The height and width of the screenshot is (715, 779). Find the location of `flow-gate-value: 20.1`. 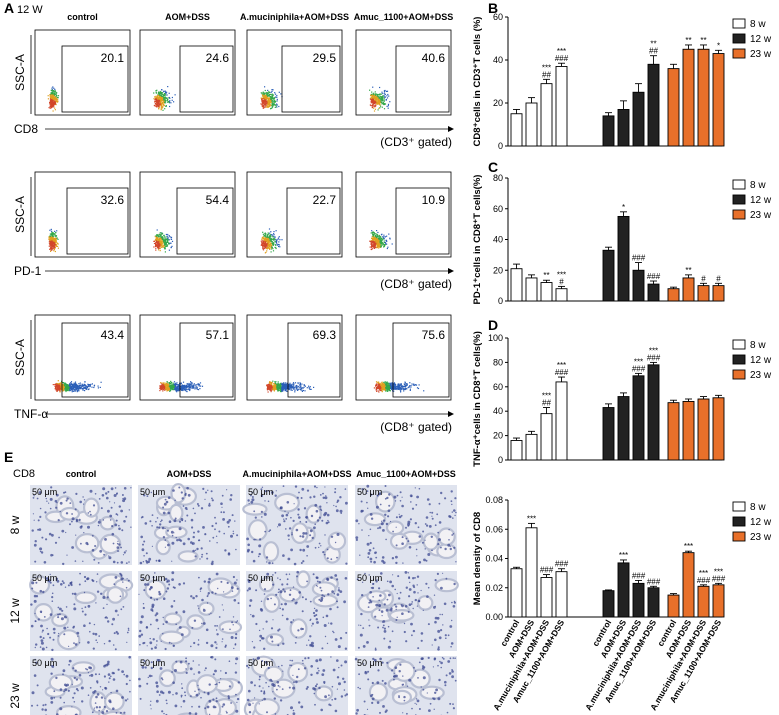

flow-gate-value: 20.1 is located at coordinates (113, 58).